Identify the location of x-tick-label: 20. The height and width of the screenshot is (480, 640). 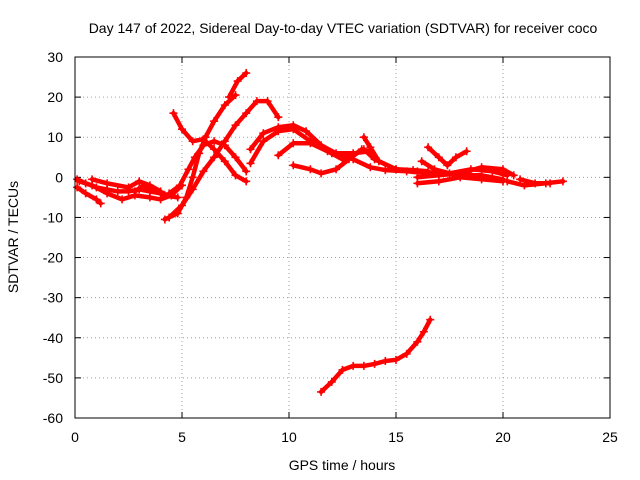
(503, 437).